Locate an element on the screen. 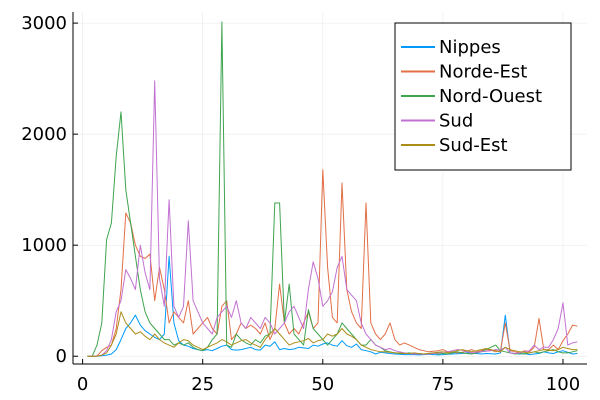  legend-label-norde-est: Norde-Est is located at coordinates (483, 72).